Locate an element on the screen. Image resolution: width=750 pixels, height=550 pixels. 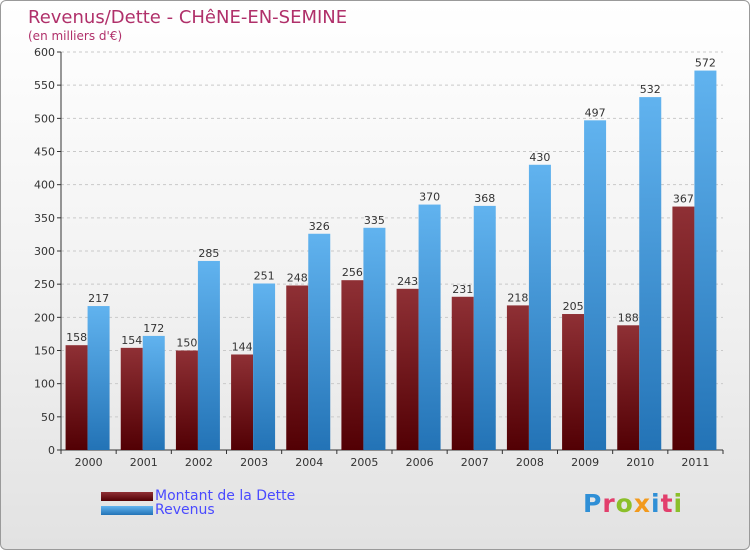
data-label: 368 is located at coordinates (484, 198).